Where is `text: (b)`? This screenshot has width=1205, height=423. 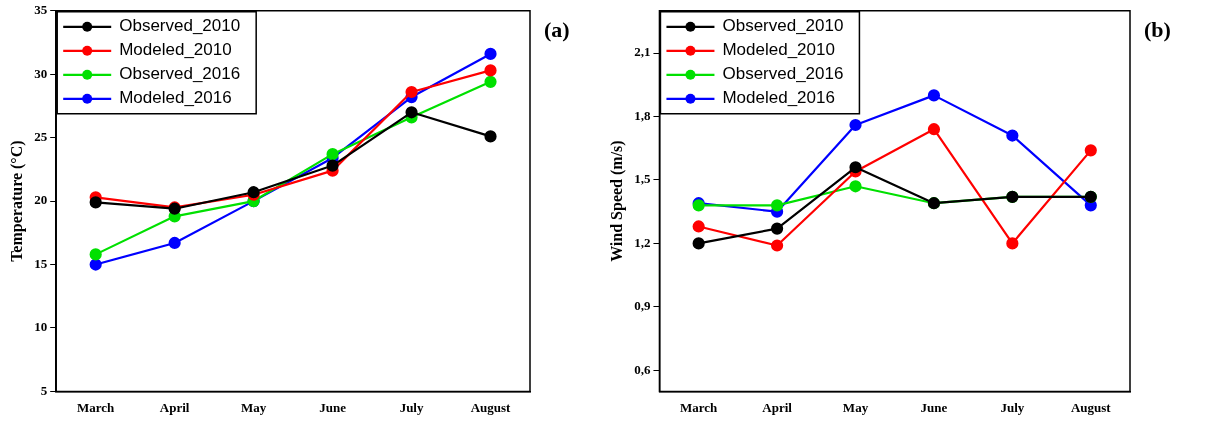
text: (b) is located at coordinates (1157, 30).